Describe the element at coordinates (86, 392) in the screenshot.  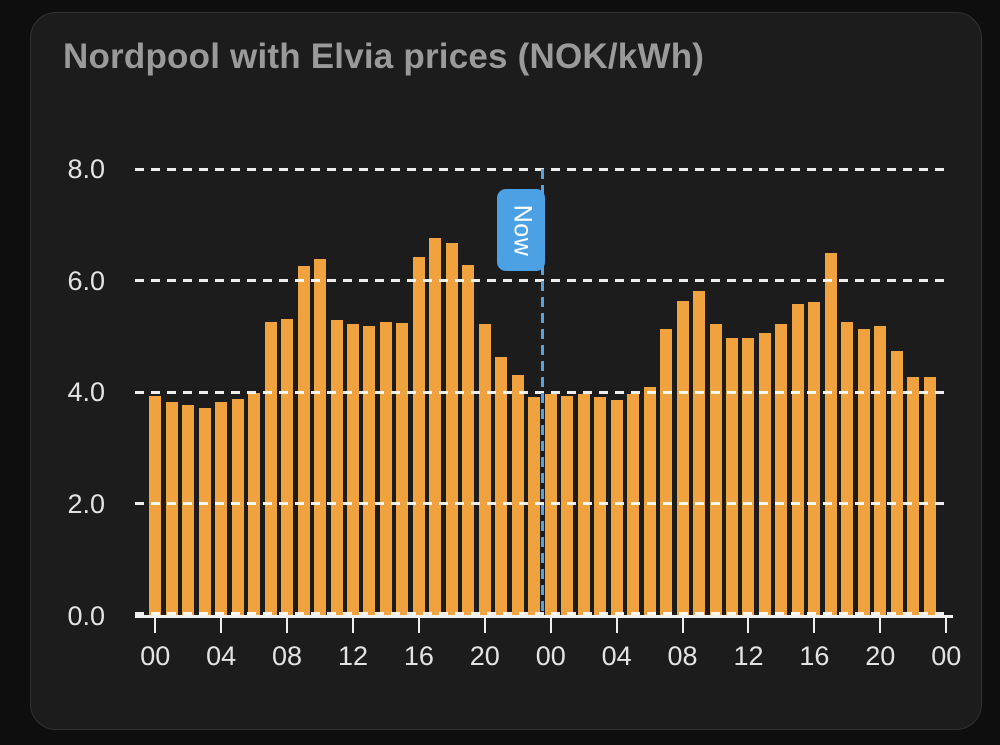
I see `y-axis-label: 4.0` at that location.